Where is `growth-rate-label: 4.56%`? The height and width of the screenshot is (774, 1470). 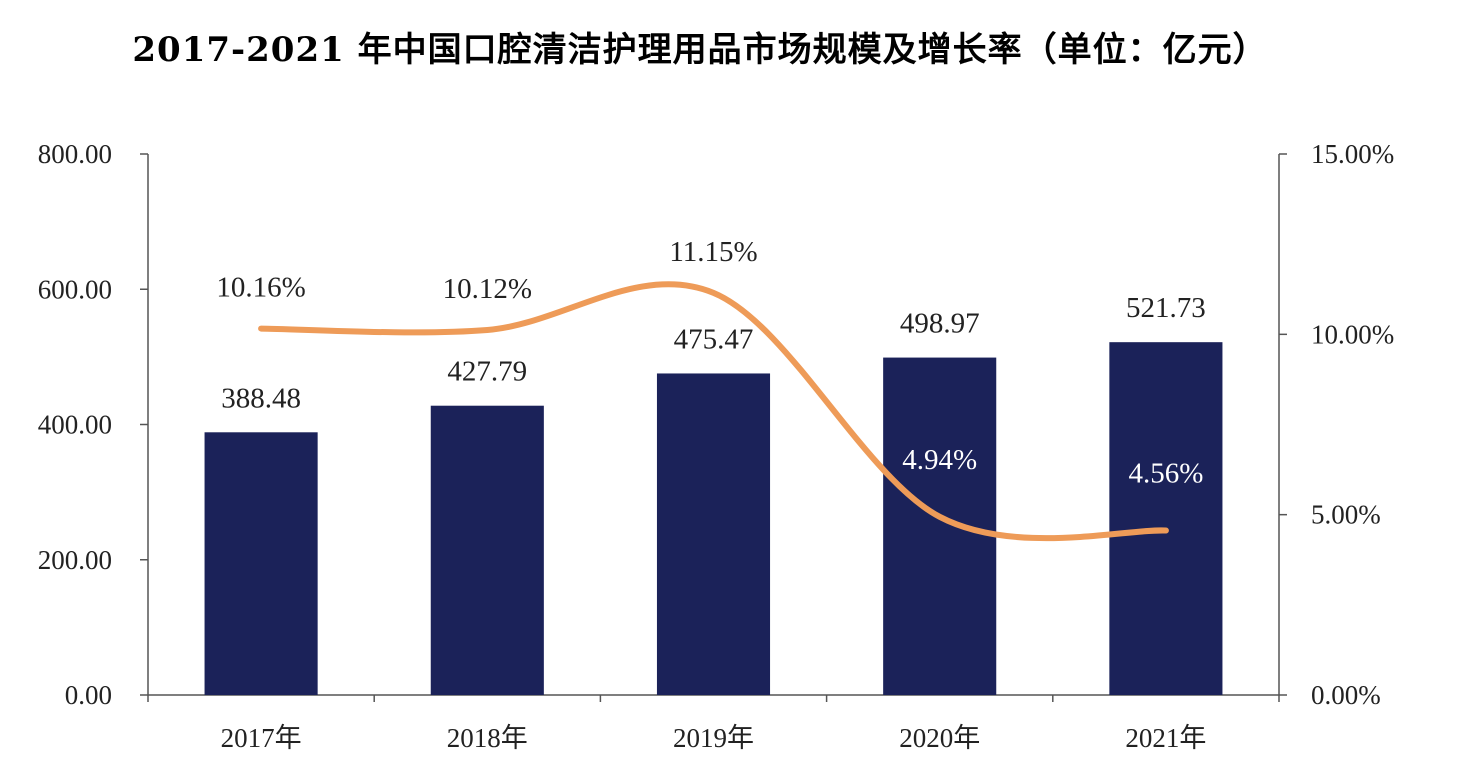 growth-rate-label: 4.56% is located at coordinates (1165, 474).